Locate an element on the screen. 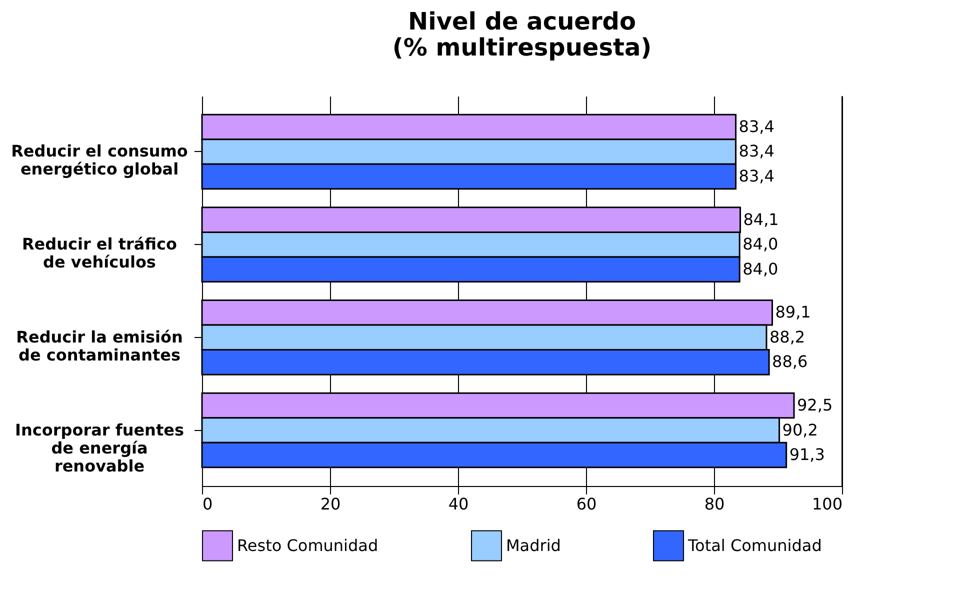 Image resolution: width=970 pixels, height=596 pixels. data-label: 90,2 is located at coordinates (800, 430).